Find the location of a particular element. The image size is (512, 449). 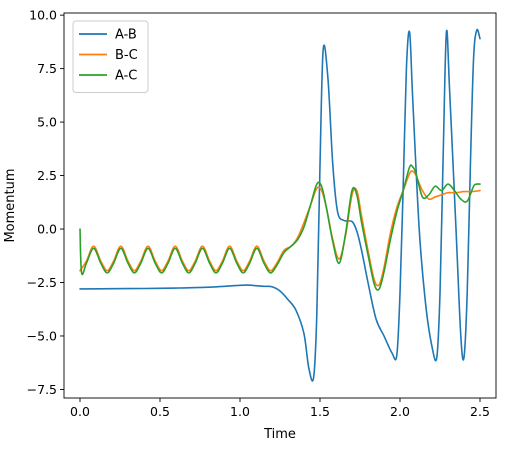

legend: A-B B-C A-C is located at coordinates (110, 56).